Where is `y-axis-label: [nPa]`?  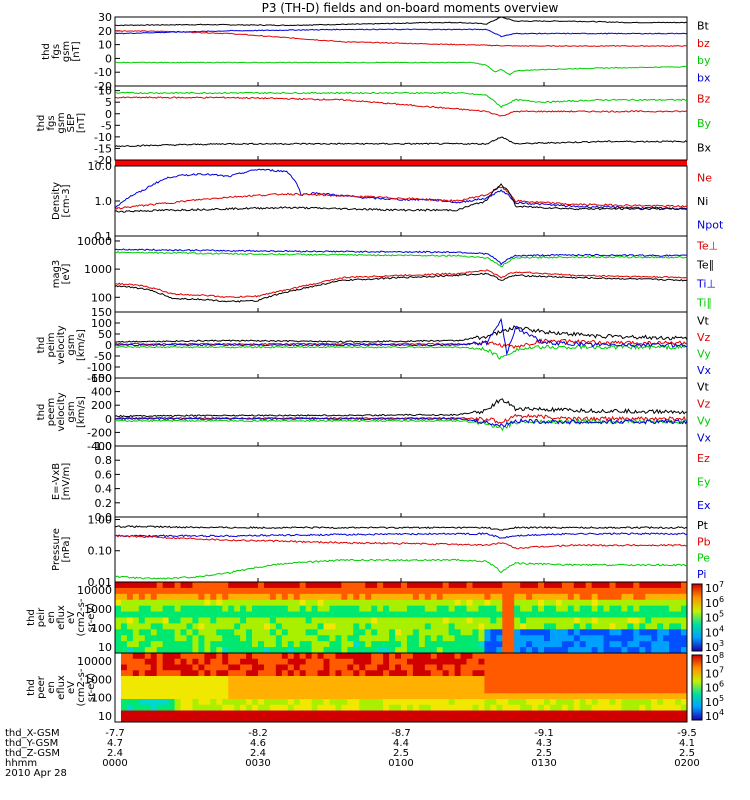 y-axis-label: [nPa] is located at coordinates (66, 549).